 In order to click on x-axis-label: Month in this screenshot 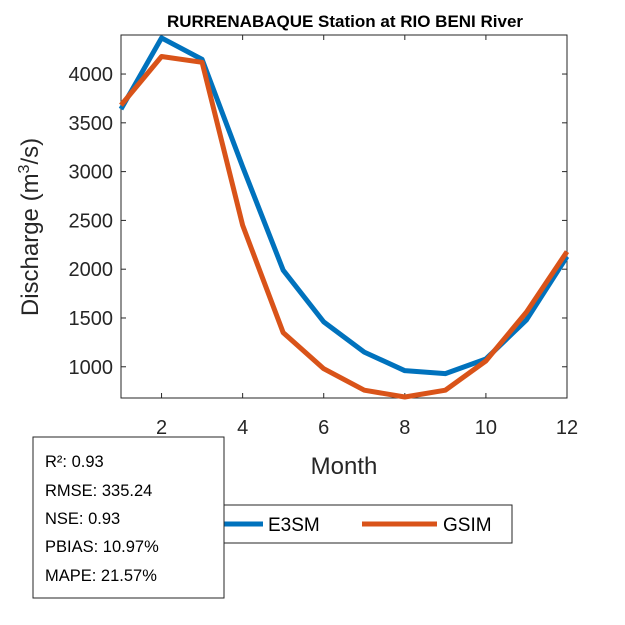, I will do `click(344, 466)`.